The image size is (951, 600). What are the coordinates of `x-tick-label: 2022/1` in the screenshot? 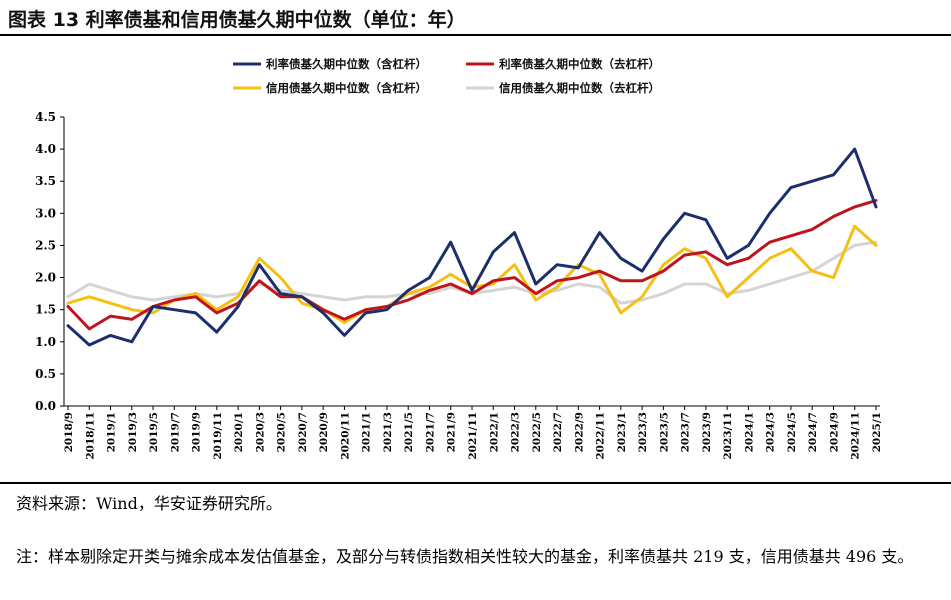 It's located at (494, 432).